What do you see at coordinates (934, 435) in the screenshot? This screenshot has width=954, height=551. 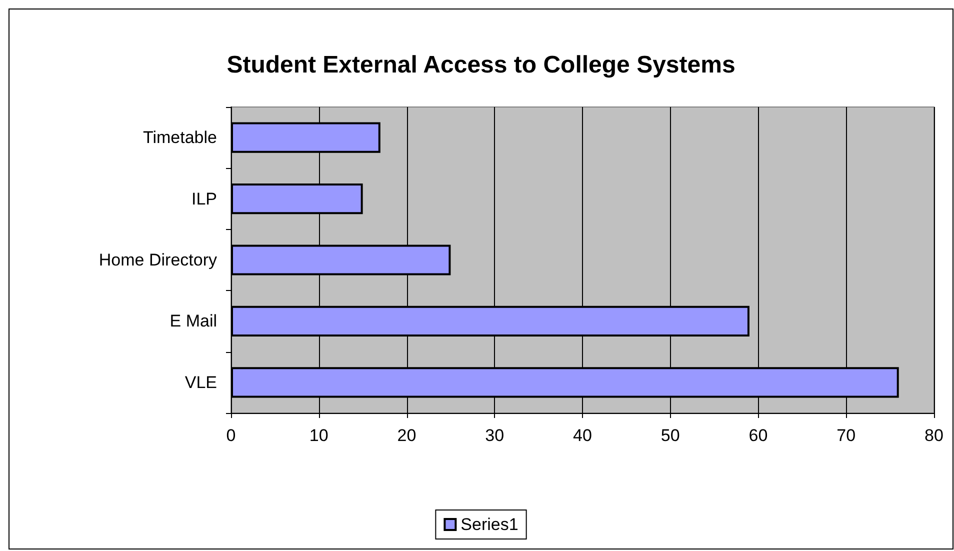 I see `x-tick-label: 80` at bounding box center [934, 435].